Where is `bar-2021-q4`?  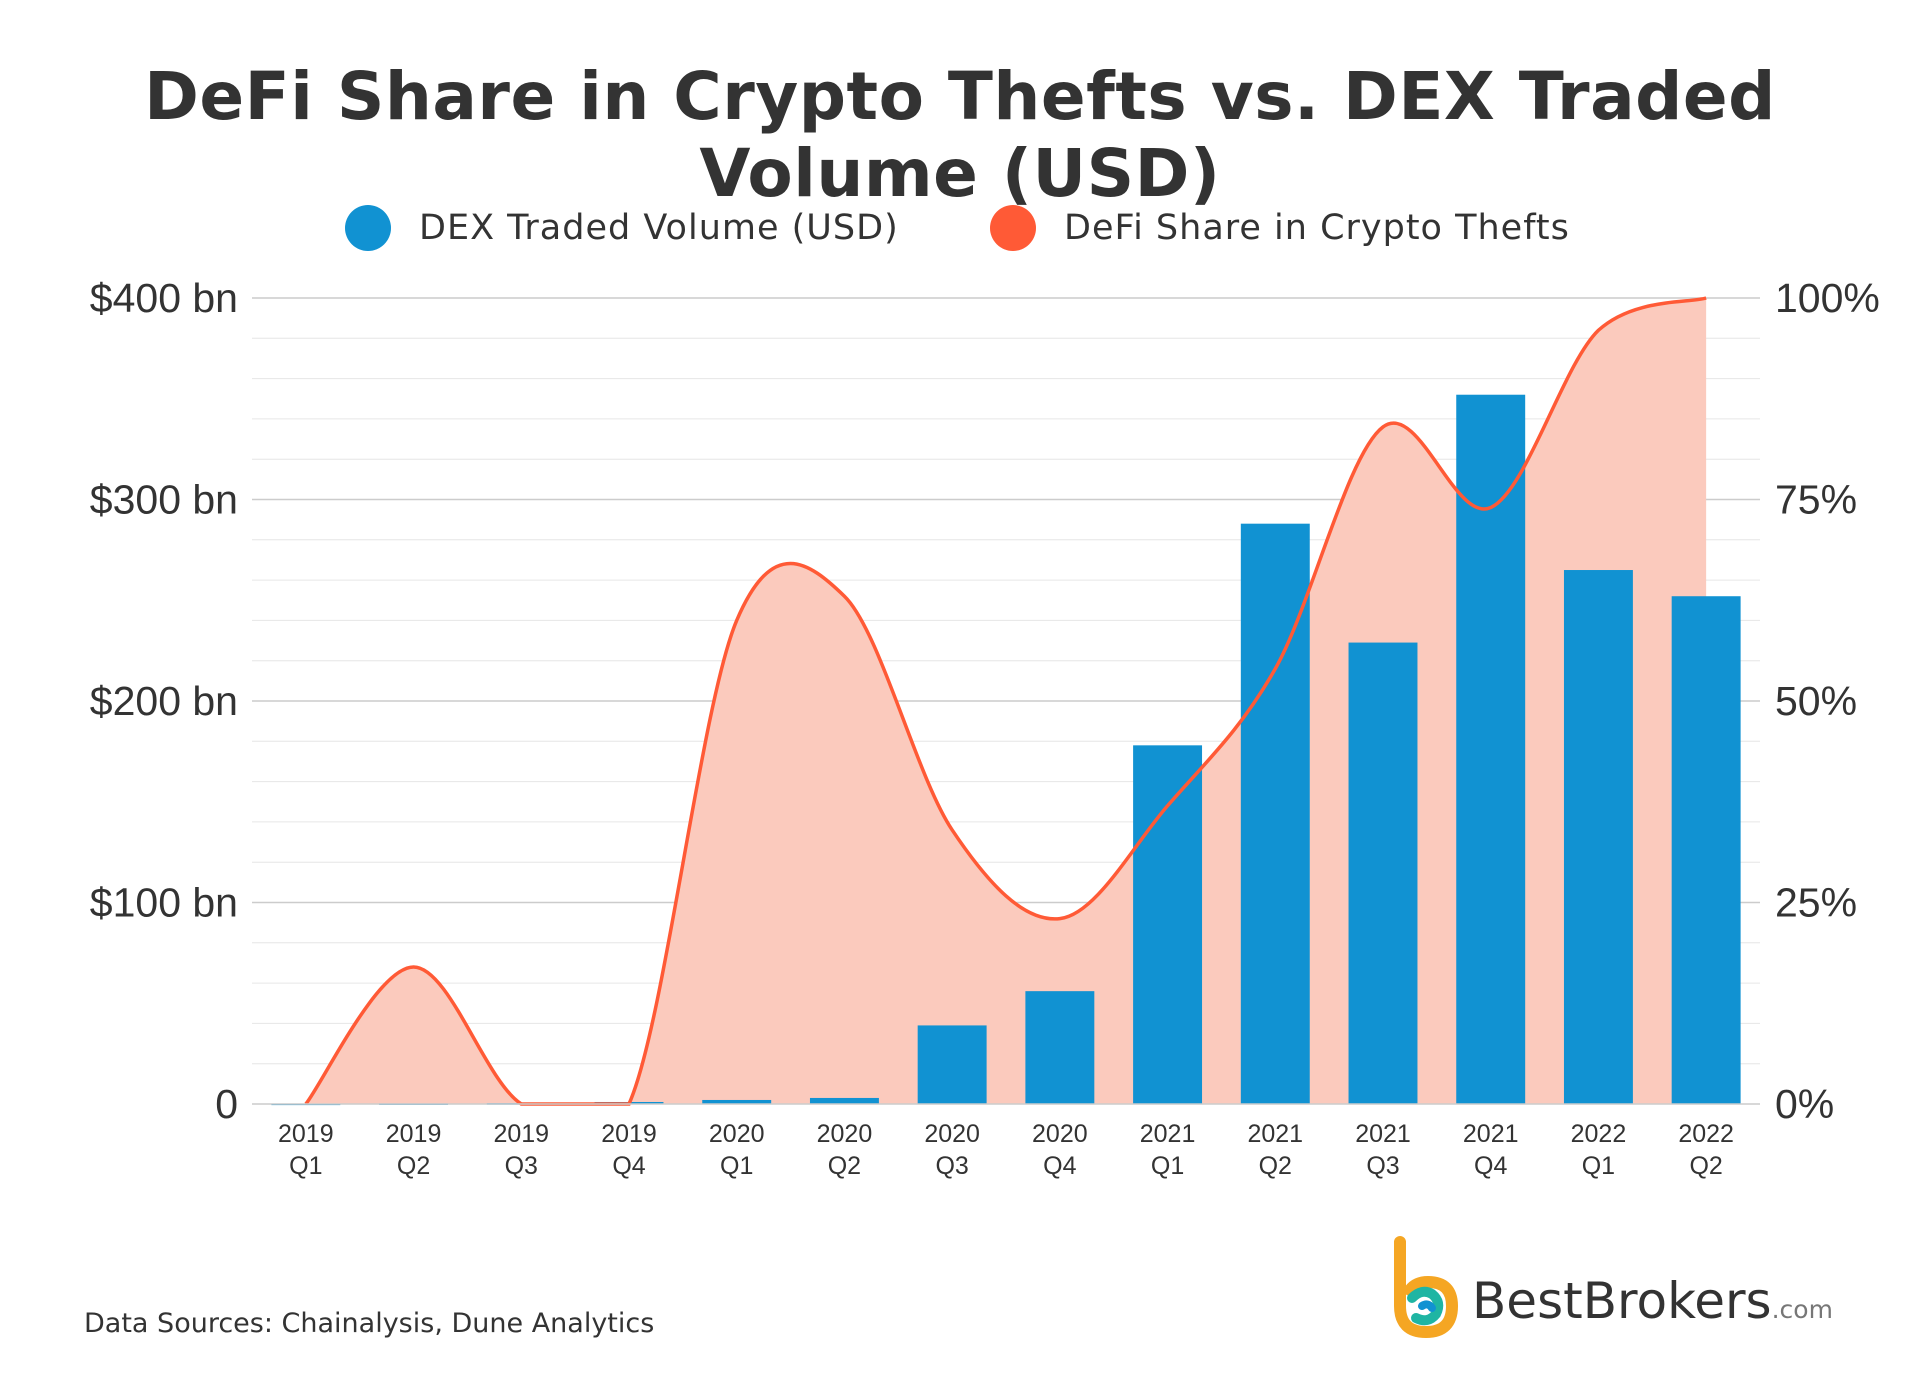
bar-2021-q4 is located at coordinates (1491, 749).